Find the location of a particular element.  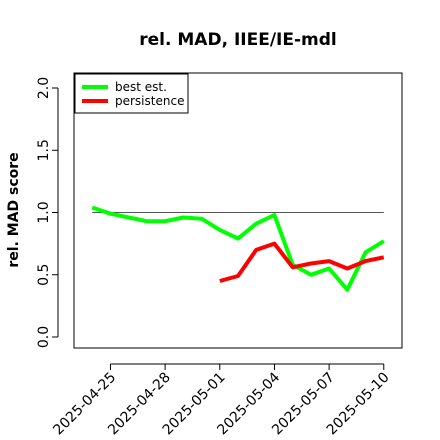

legend-label: persistence is located at coordinates (149, 101).